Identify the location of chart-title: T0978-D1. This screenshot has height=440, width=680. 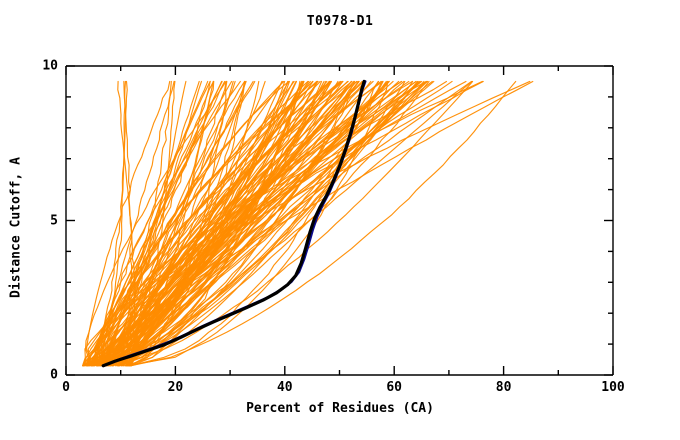
(340, 21).